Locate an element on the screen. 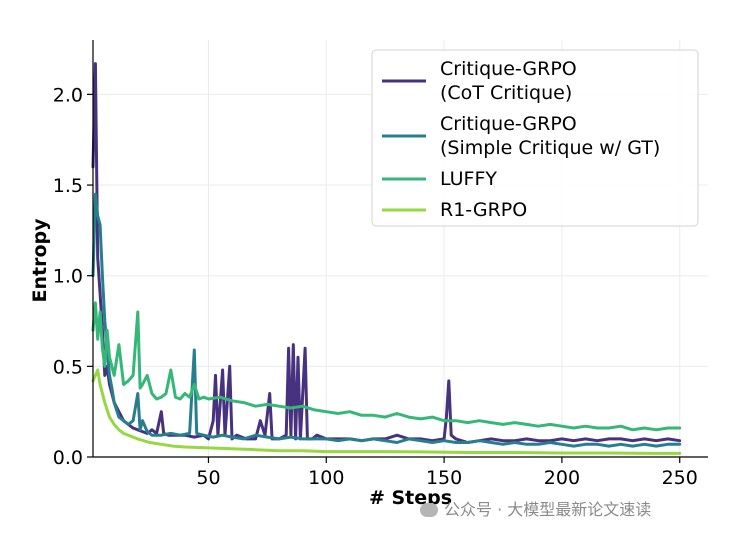  y-axis-title: Entropy is located at coordinates (40, 260).